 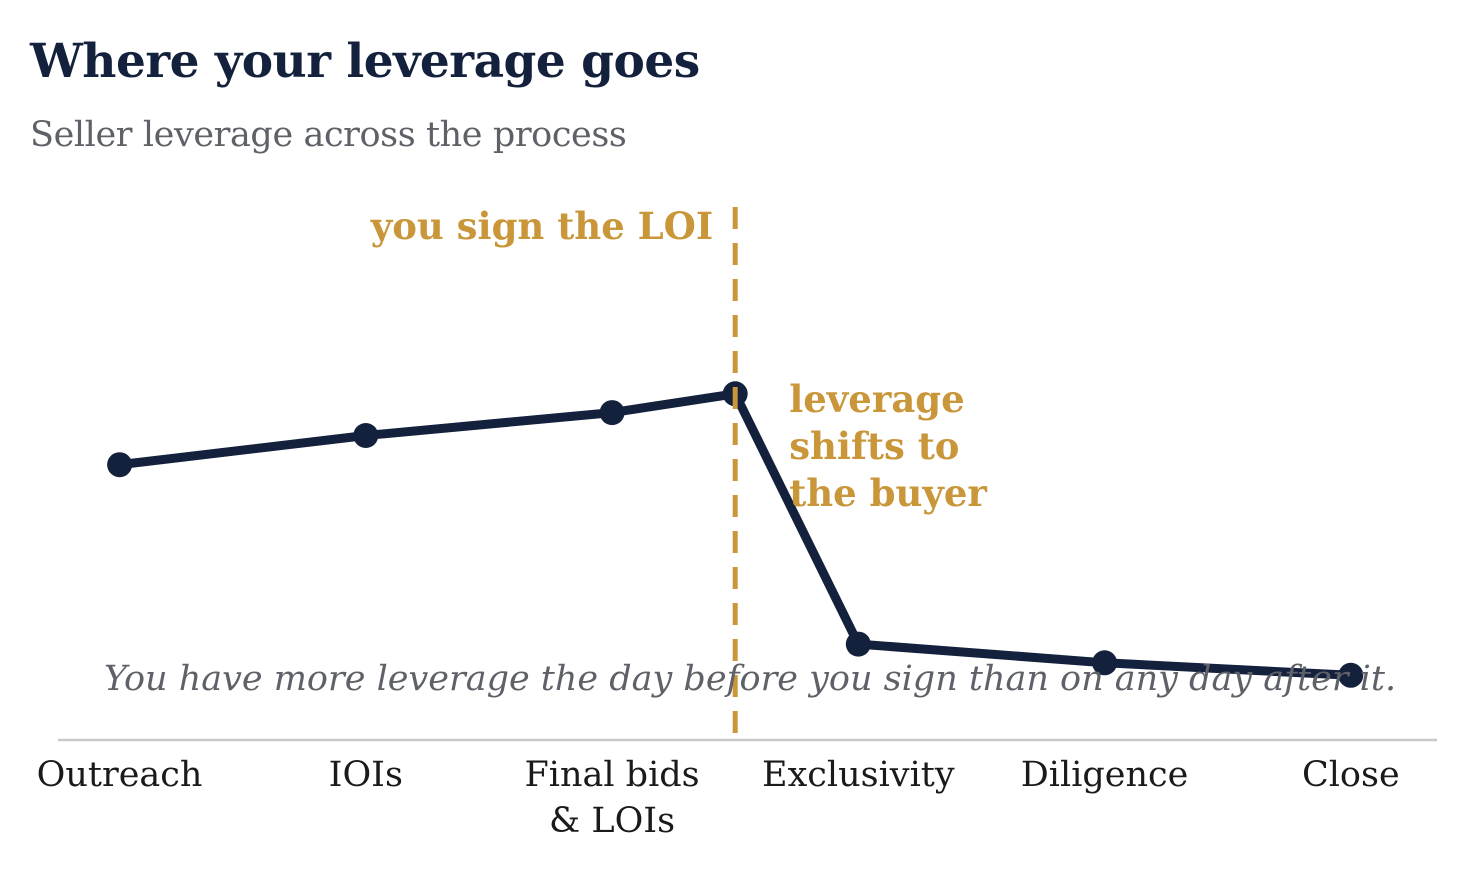 What do you see at coordinates (612, 821) in the screenshot?
I see `x-tick-label-line: & LOIs` at bounding box center [612, 821].